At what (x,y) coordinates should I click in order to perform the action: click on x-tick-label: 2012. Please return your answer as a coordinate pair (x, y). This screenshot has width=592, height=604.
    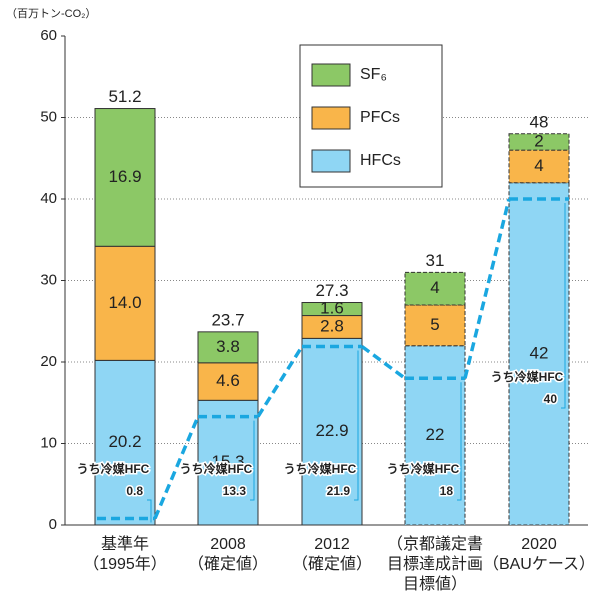
    Looking at the image, I should click on (332, 544).